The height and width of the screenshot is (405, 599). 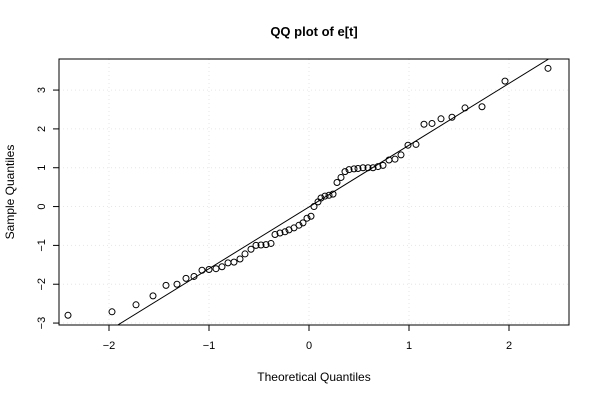 What do you see at coordinates (42, 284) in the screenshot?
I see `y-tick-label: −2` at bounding box center [42, 284].